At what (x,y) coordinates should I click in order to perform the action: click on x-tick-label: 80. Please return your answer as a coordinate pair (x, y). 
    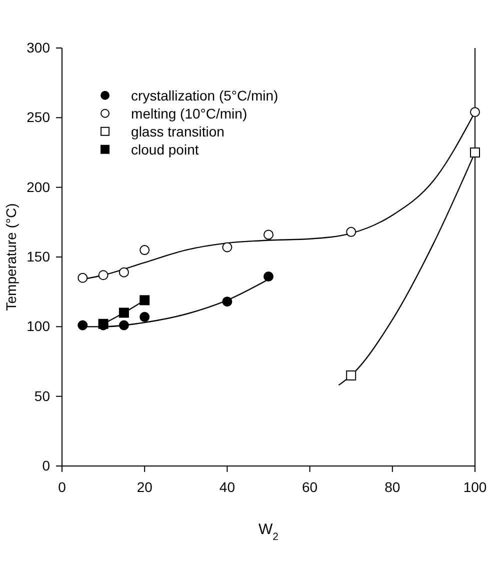
    Looking at the image, I should click on (392, 486).